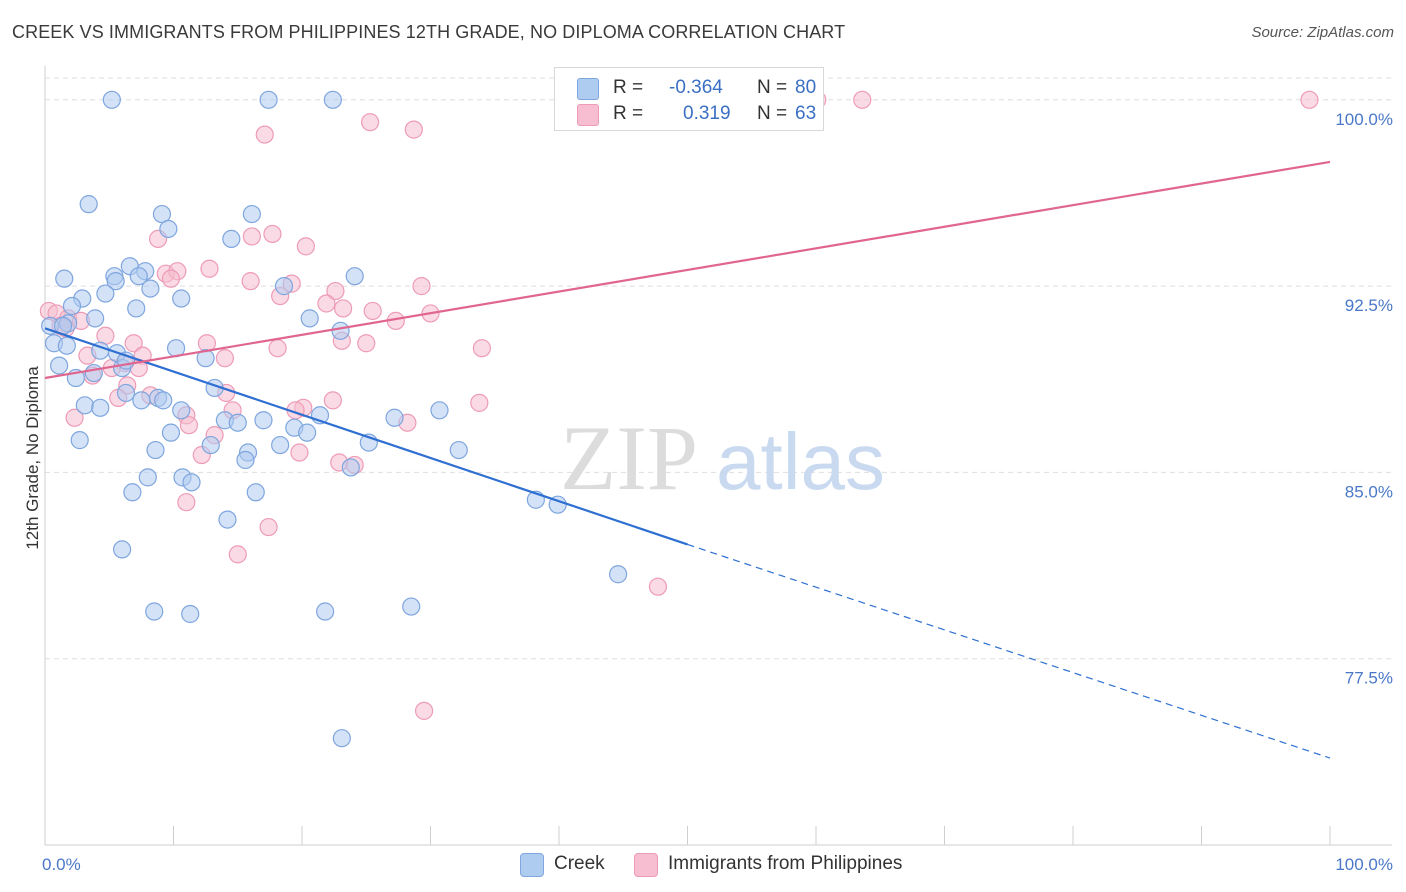 Image resolution: width=1406 pixels, height=892 pixels. What do you see at coordinates (800, 461) in the screenshot?
I see `watermark-atlas: atlas` at bounding box center [800, 461].